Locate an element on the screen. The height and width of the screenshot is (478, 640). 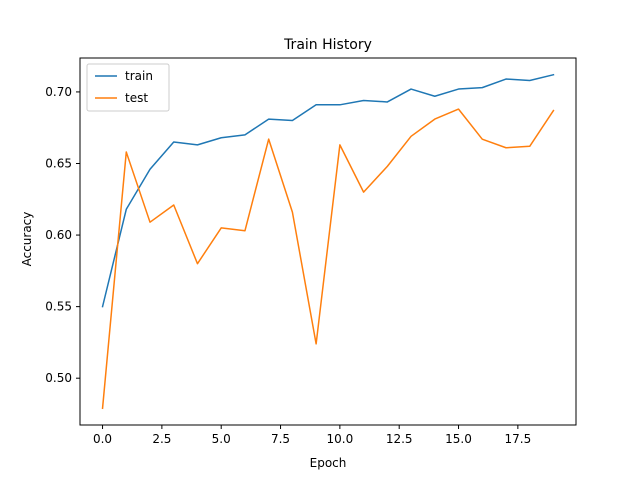
y-tick-label: 0.55 is located at coordinates (58, 307).